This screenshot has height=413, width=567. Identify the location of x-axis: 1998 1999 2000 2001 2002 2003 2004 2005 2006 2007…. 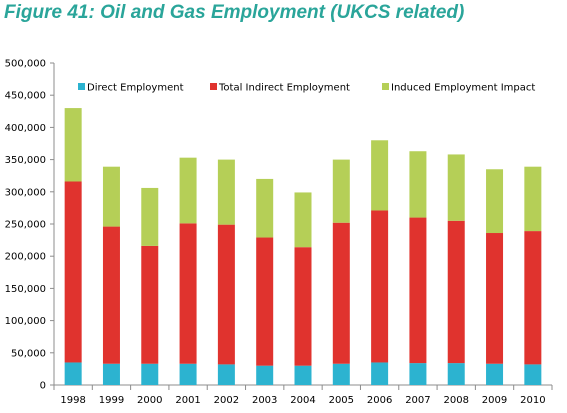
(303, 395).